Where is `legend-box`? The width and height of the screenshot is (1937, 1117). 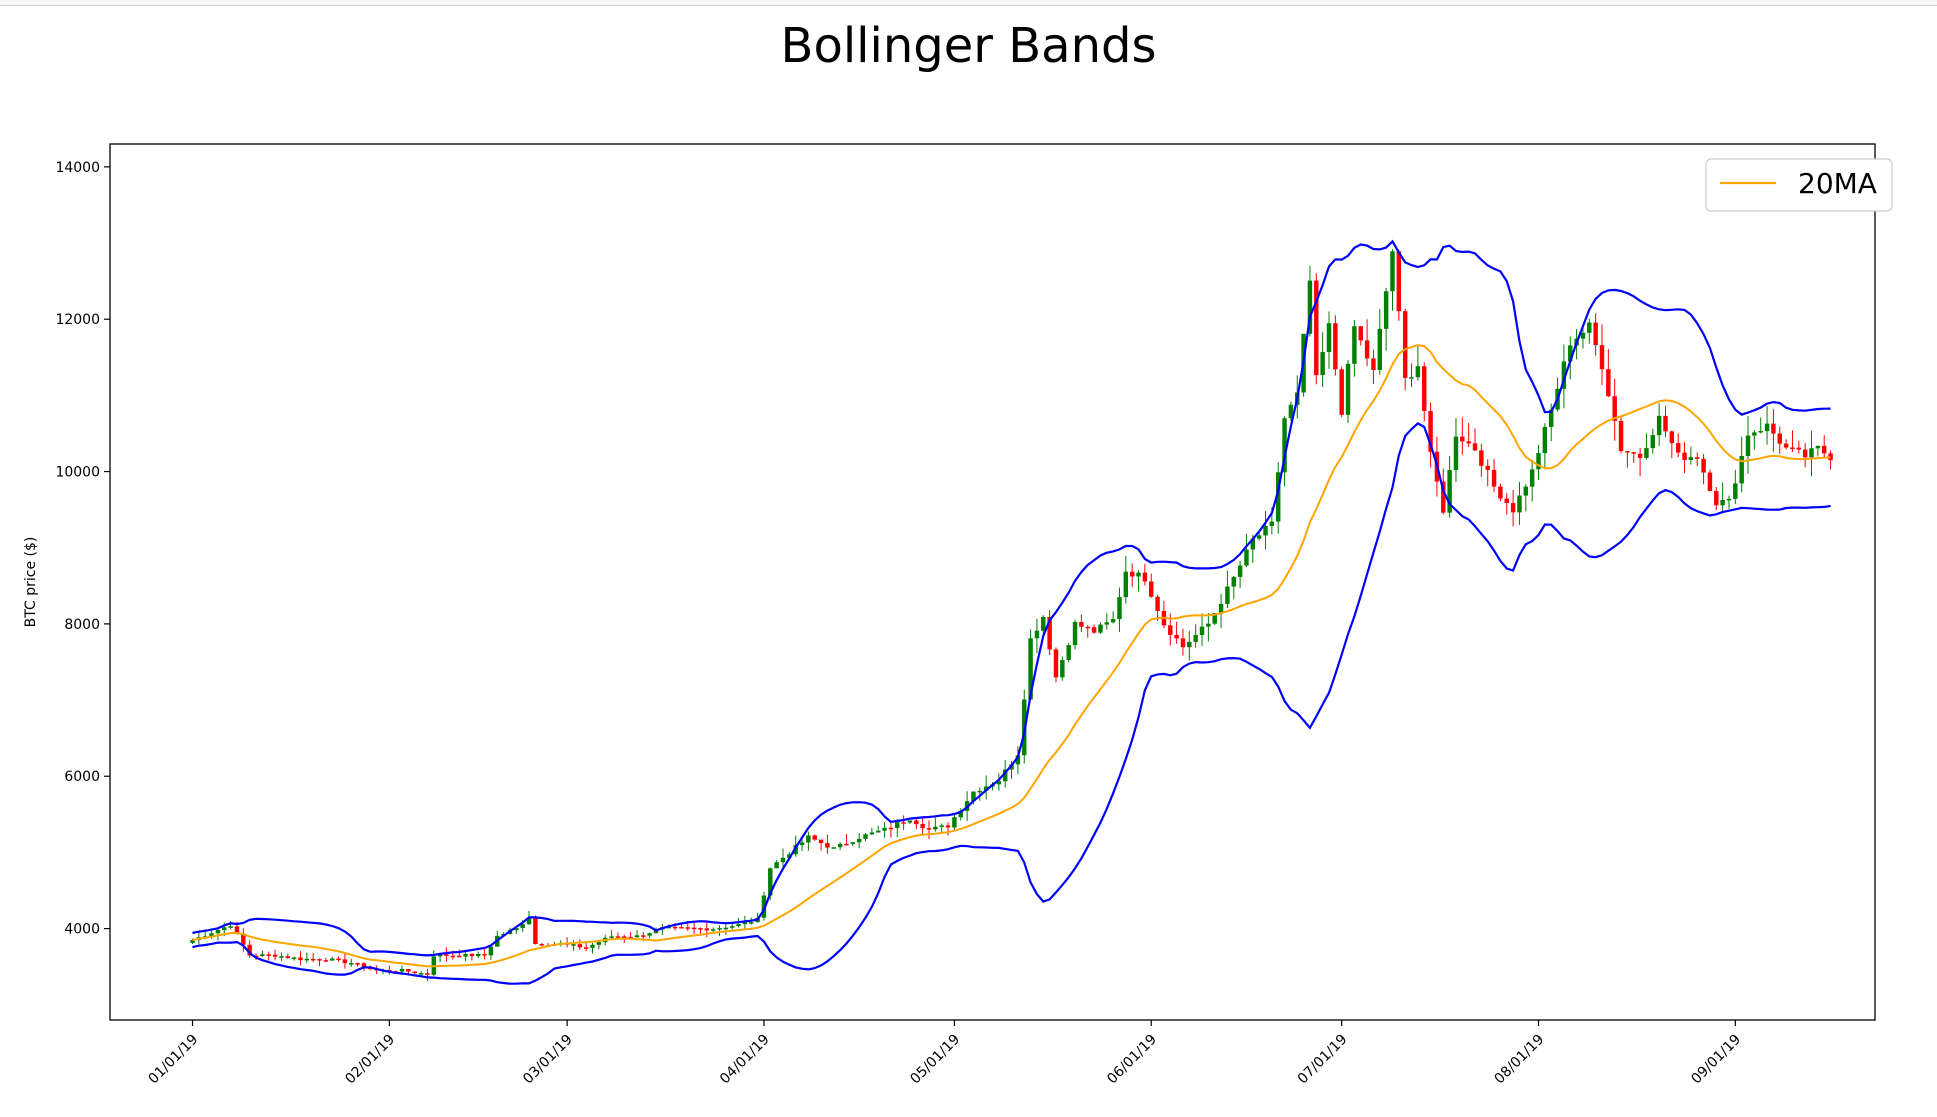 legend-box is located at coordinates (1799, 185).